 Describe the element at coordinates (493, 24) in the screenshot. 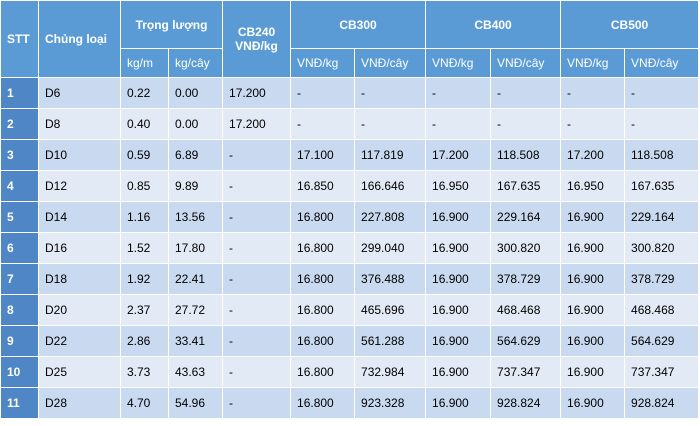

I see `header-cell: CB400` at that location.